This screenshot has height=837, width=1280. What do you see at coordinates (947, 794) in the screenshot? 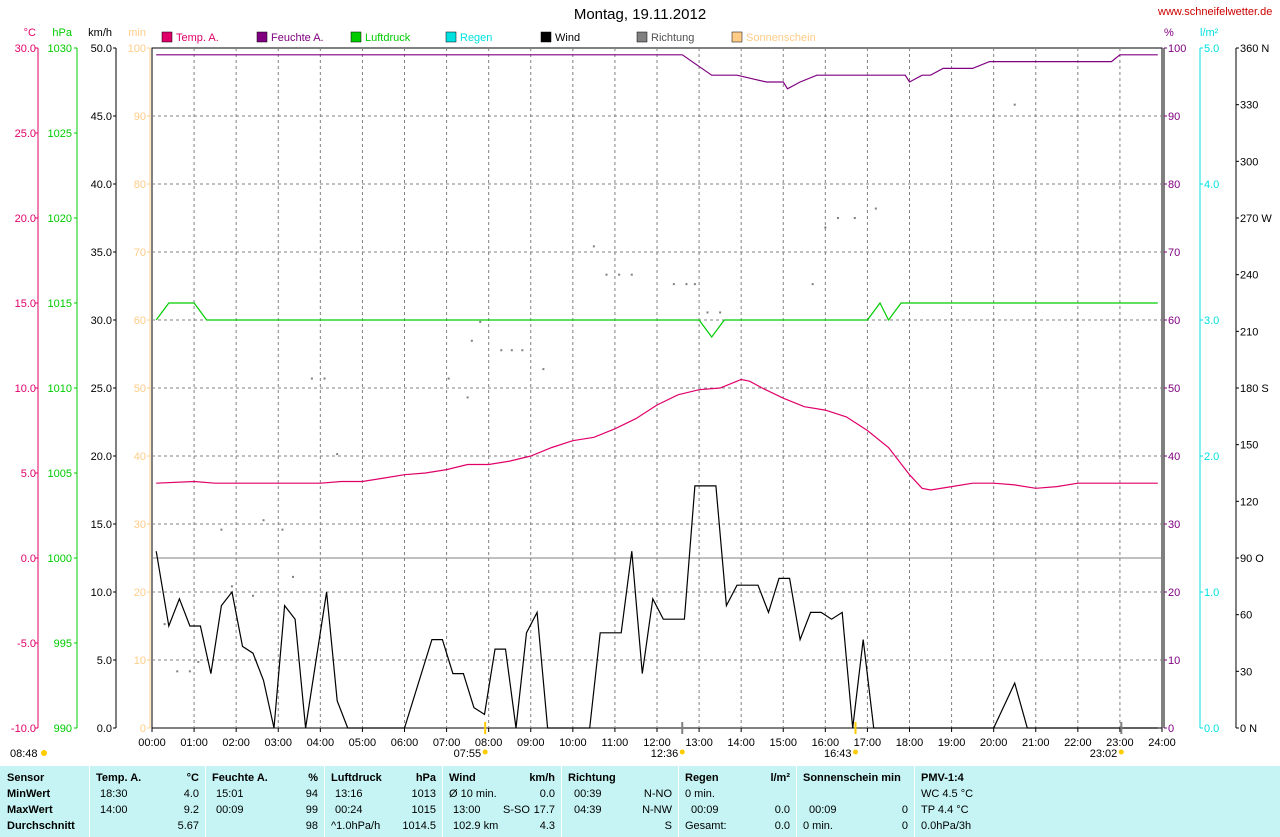
I see `pmv-windchill: WC 4.5 °C` at bounding box center [947, 794].